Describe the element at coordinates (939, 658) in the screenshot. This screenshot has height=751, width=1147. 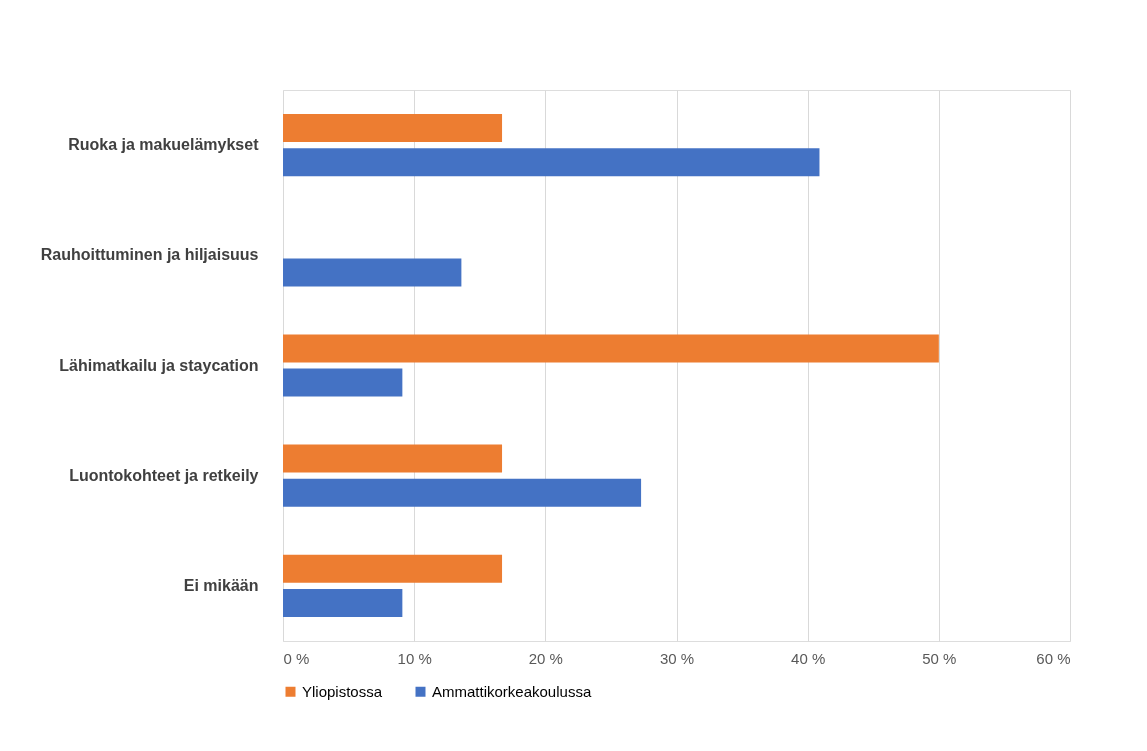
I see `x-tick-label: 50 %` at that location.